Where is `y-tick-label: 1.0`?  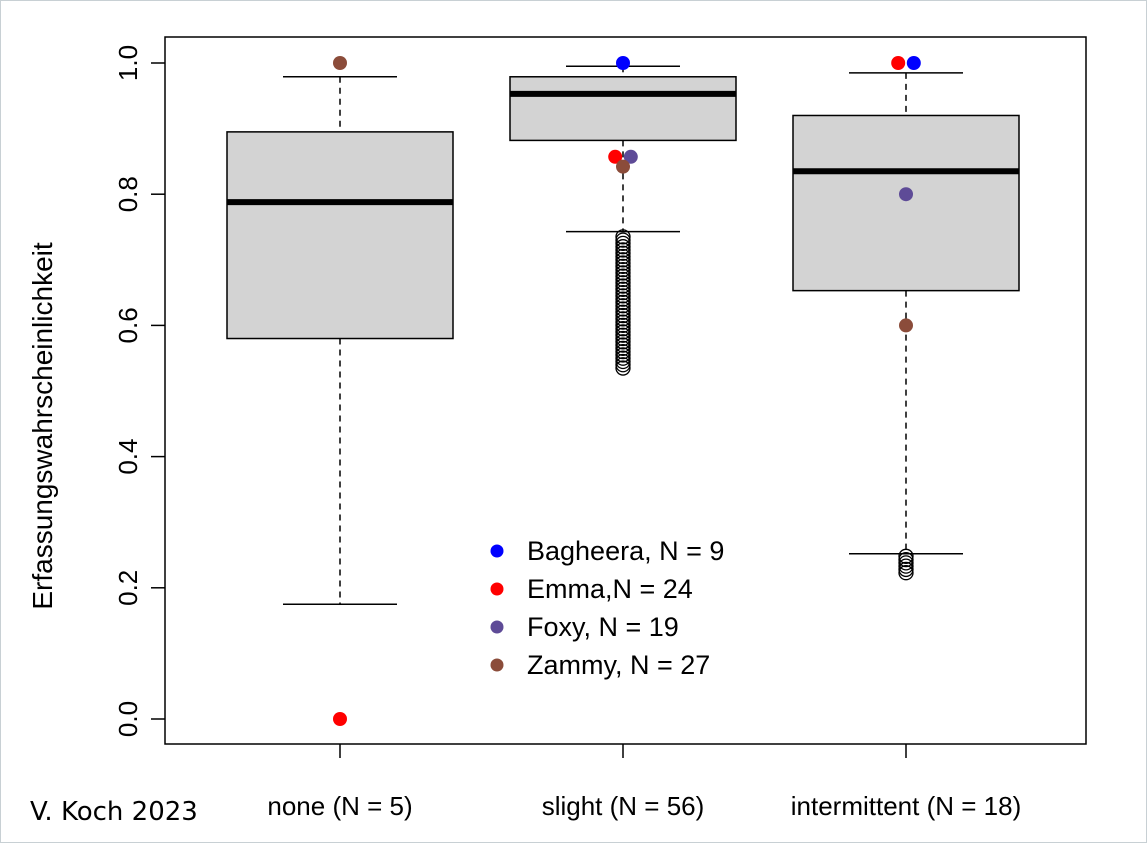 y-tick-label: 1.0 is located at coordinates (128, 63).